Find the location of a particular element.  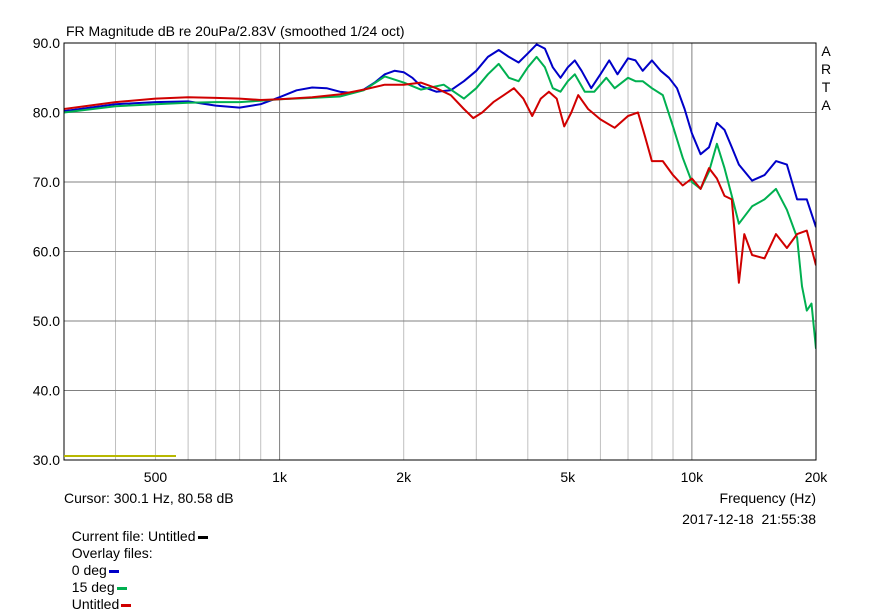

legend-swatch-untitled is located at coordinates (126, 605).